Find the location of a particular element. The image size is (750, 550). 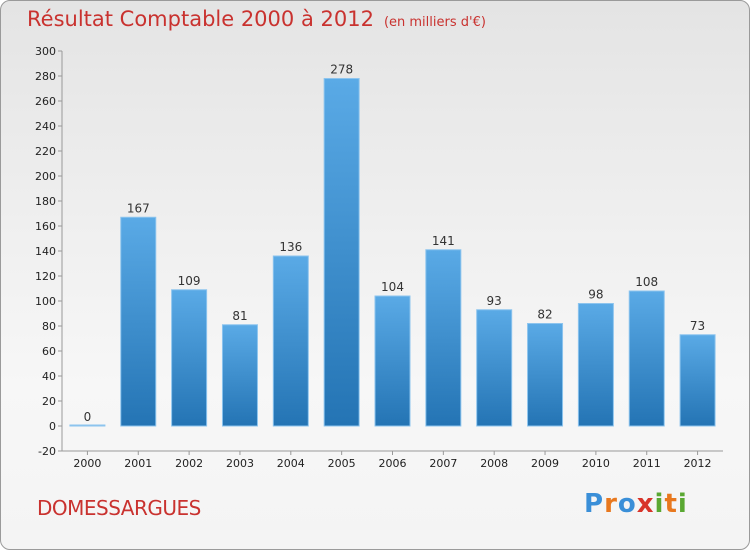

data-label-2004: 136 is located at coordinates (290, 247).